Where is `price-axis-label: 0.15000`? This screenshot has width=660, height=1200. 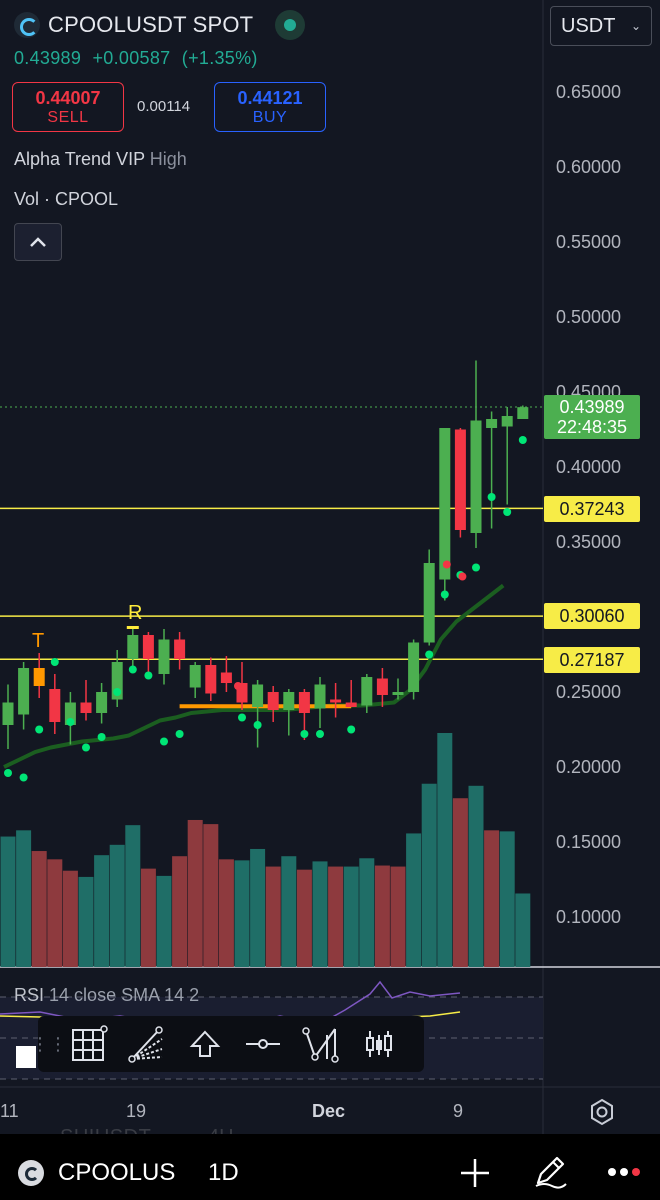 price-axis-label: 0.15000 is located at coordinates (589, 842).